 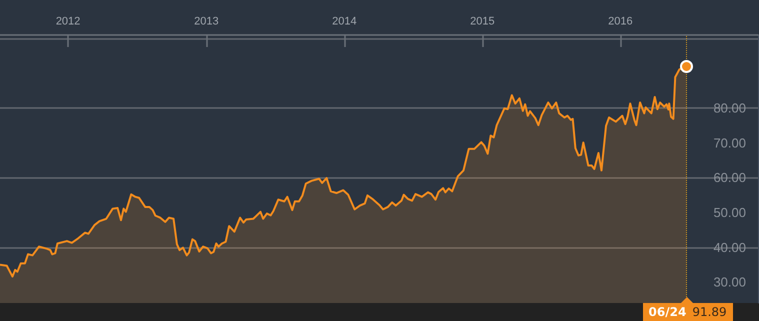 I want to click on x-tick-label: 2015, so click(x=482, y=22).